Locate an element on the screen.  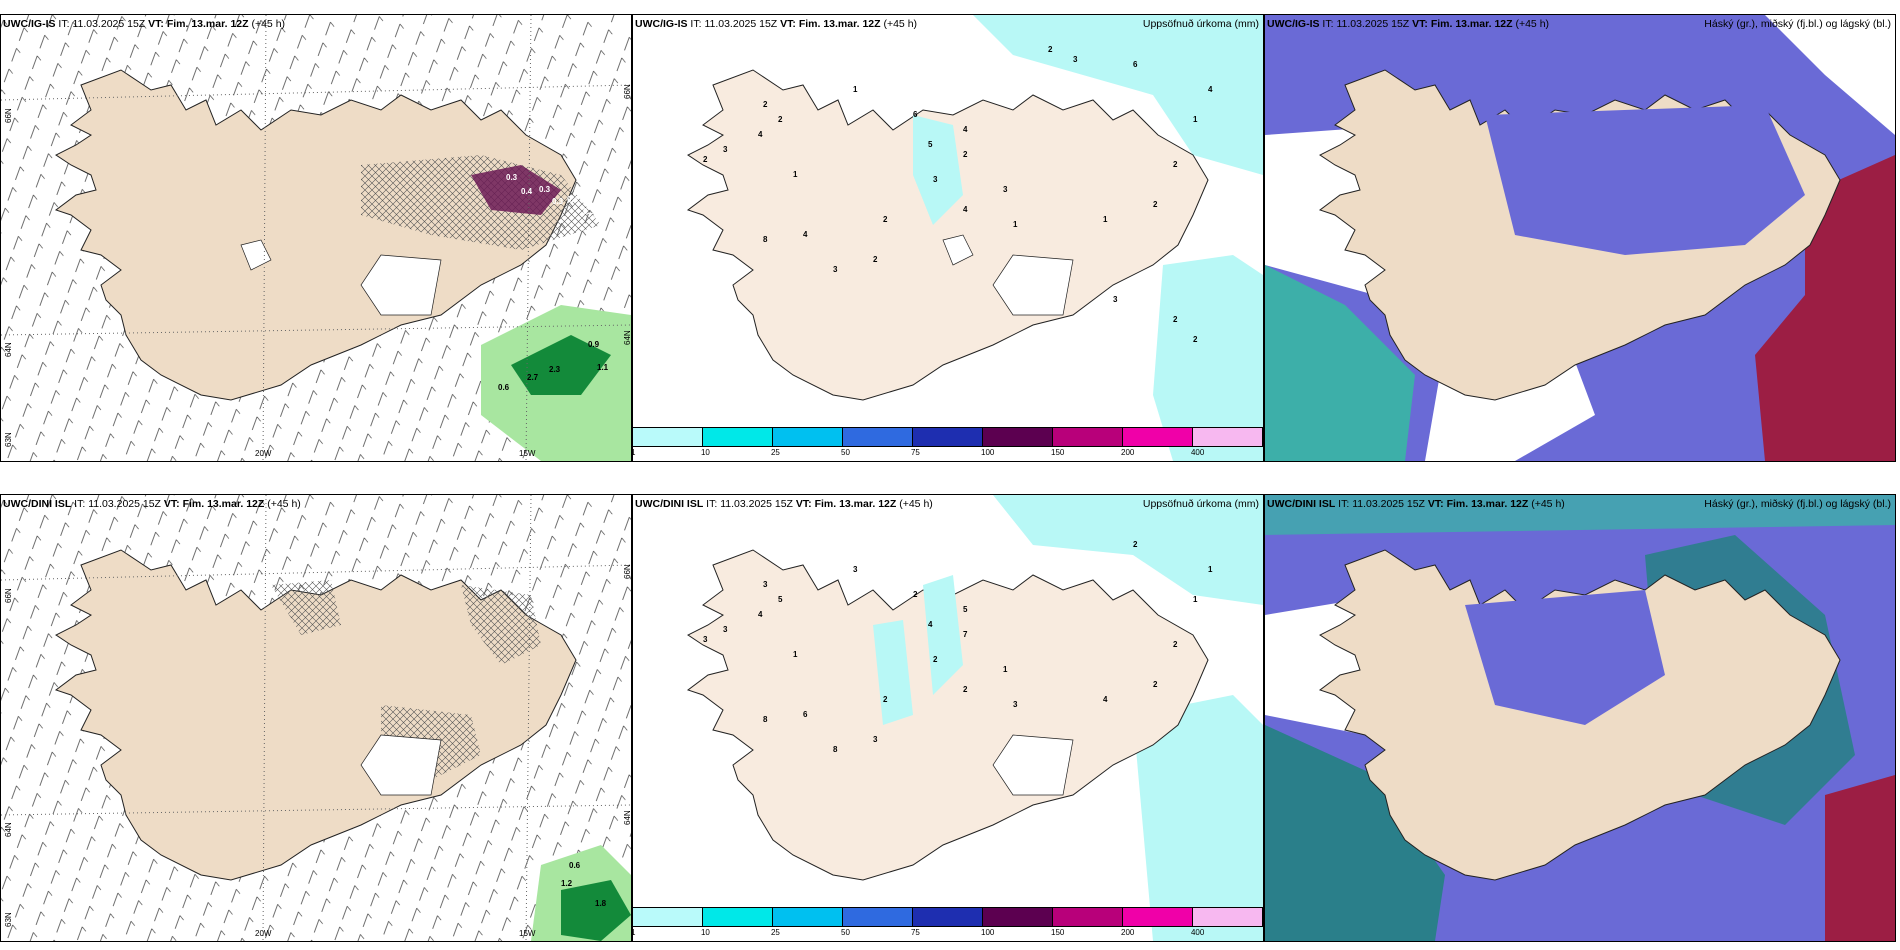
precip-title: Uppsöfnuð úrkoma (mm) is located at coordinates (1200, 504).